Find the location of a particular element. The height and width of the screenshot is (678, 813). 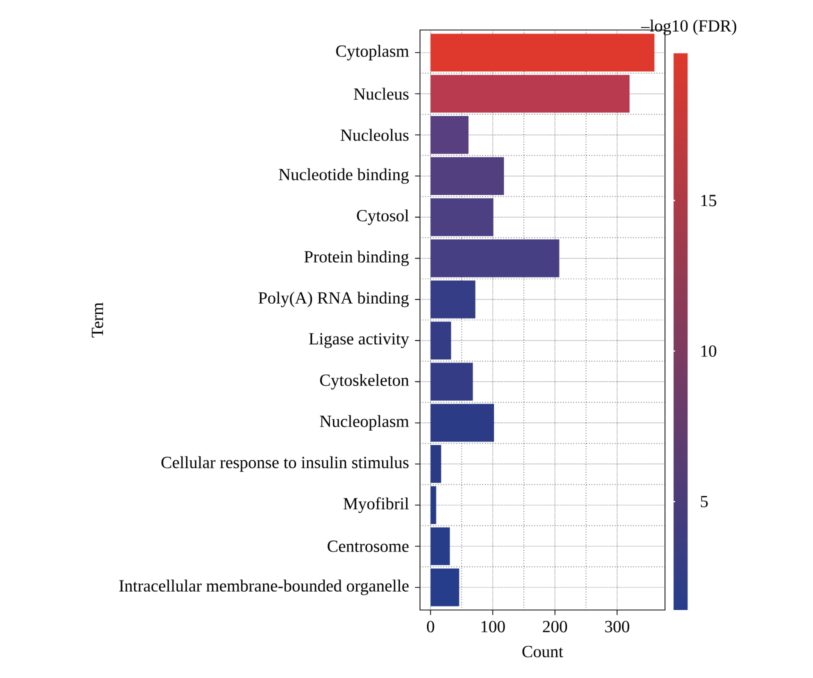

y-tick-label: Ligase activity is located at coordinates (359, 340).